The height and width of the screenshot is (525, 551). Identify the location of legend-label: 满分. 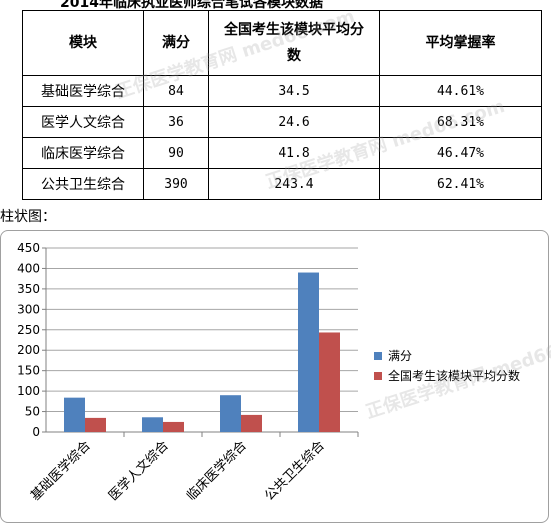
(400, 356).